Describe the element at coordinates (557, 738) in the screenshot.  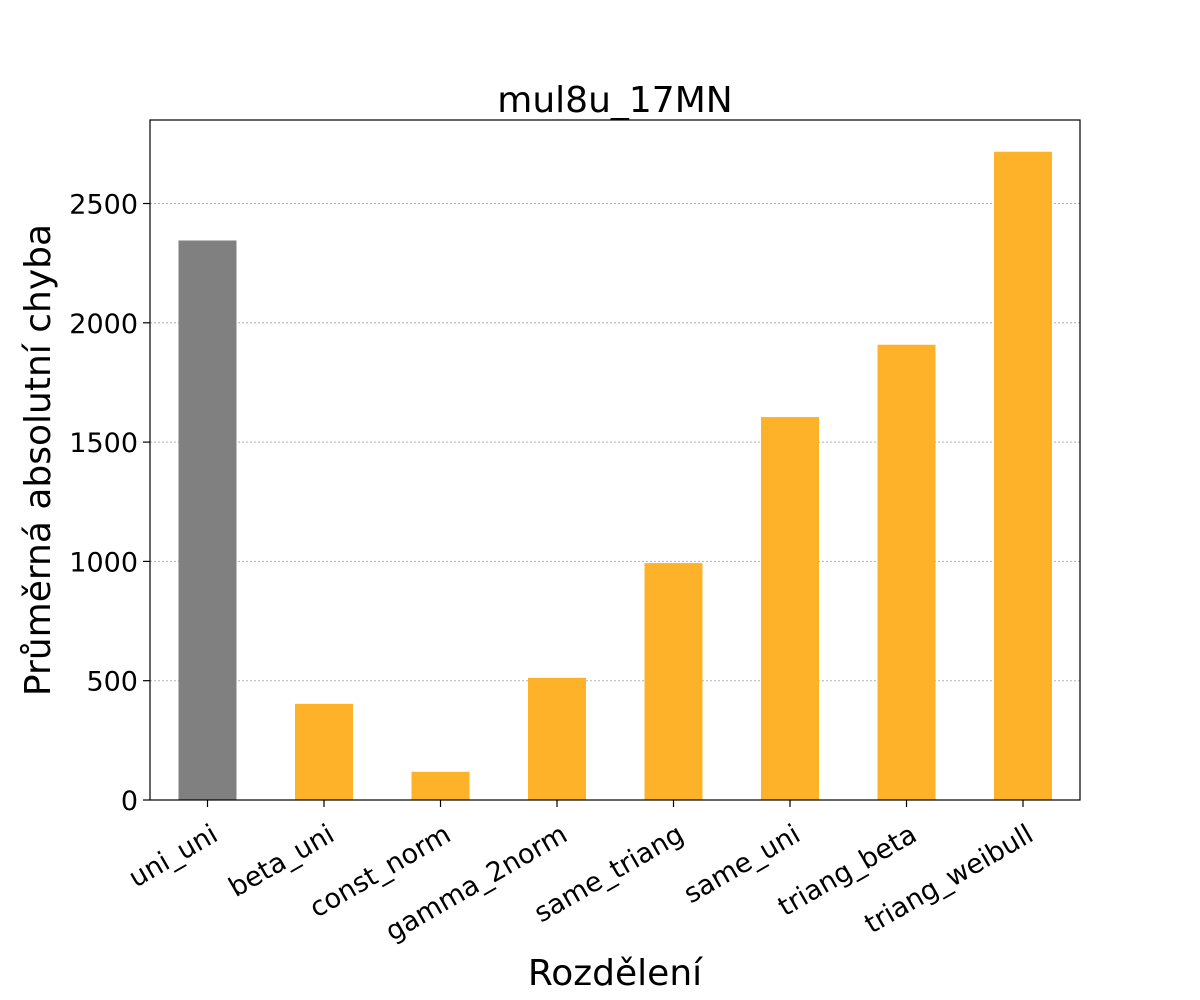
I see `bar-gamma-2norm` at that location.